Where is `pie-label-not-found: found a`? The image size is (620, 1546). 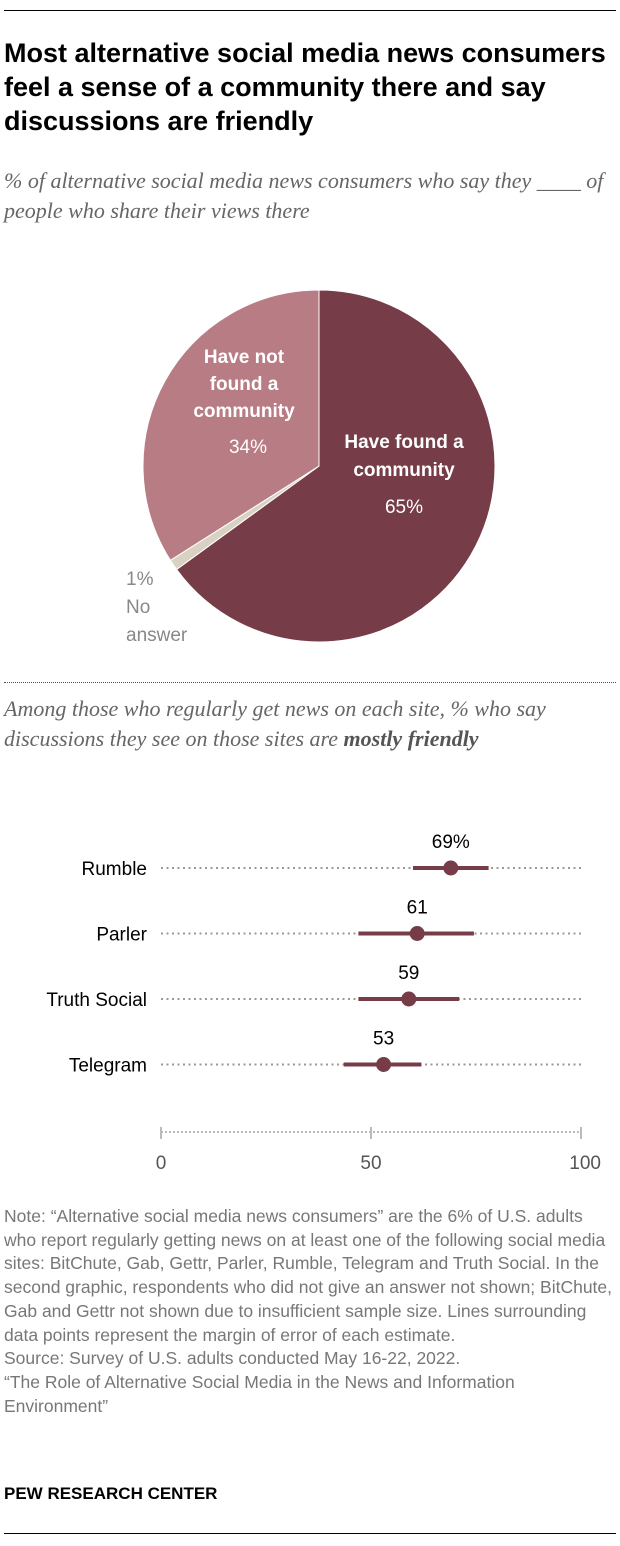
pie-label-not-found: found a is located at coordinates (244, 384).